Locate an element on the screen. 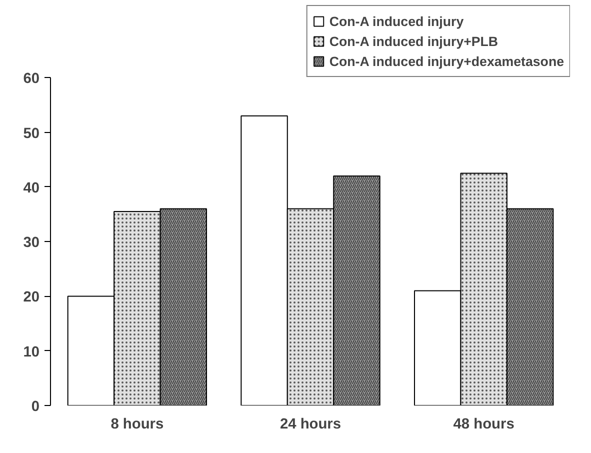 This screenshot has height=453, width=591. y-tick-label: 20 is located at coordinates (31, 298).